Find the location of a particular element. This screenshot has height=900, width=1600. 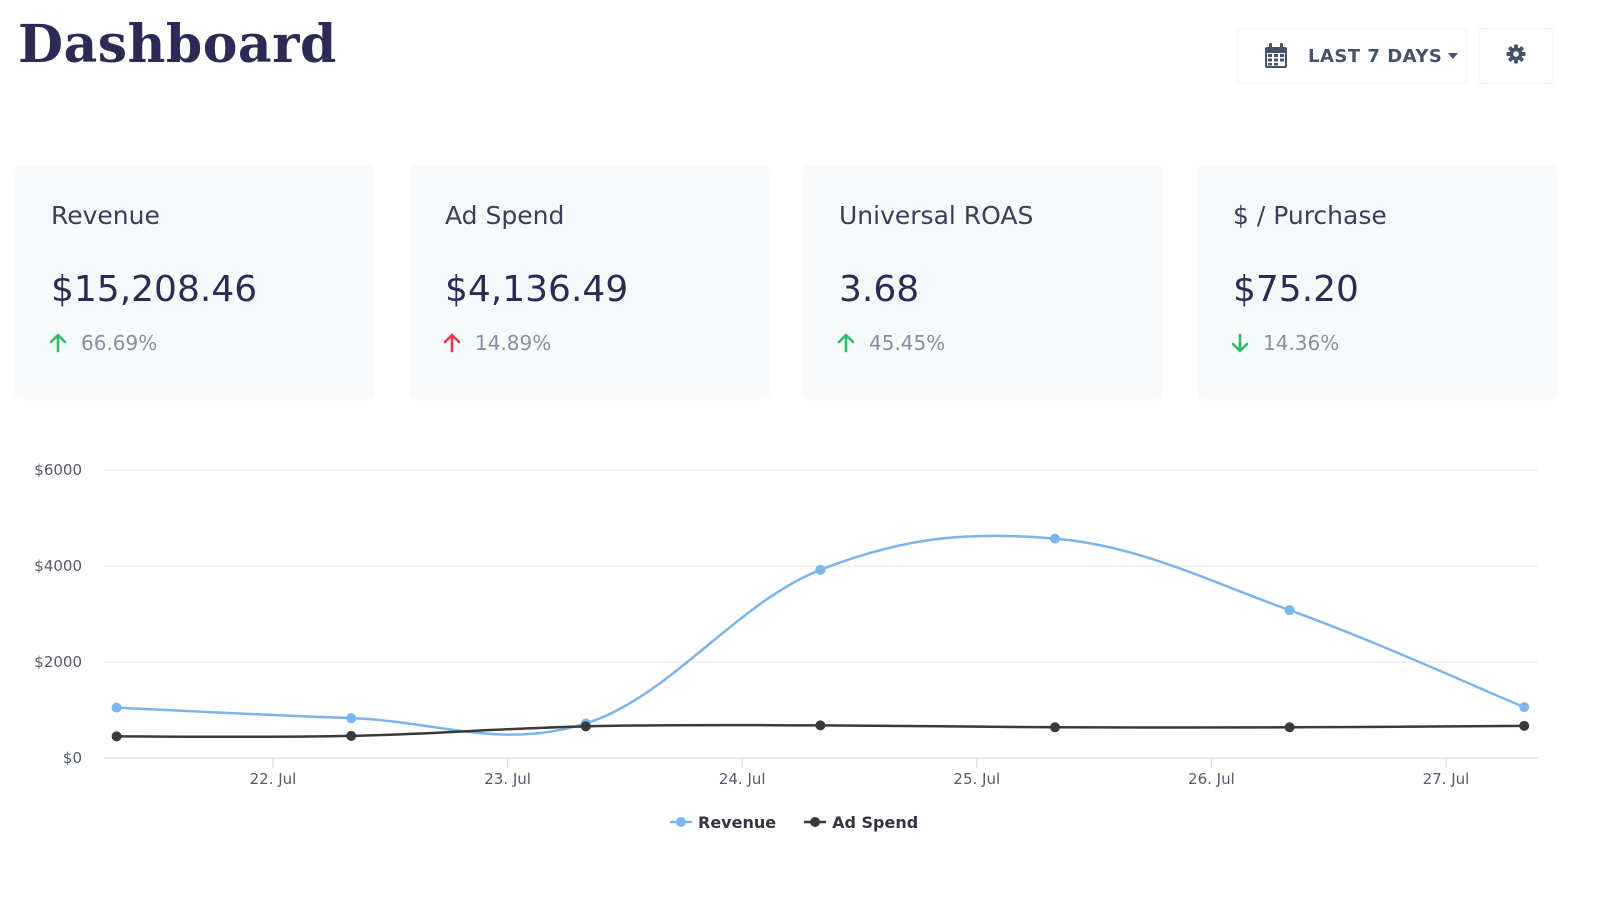

kpi-card-revenue: Revenue $15,208.46 66.69% is located at coordinates (195, 281).